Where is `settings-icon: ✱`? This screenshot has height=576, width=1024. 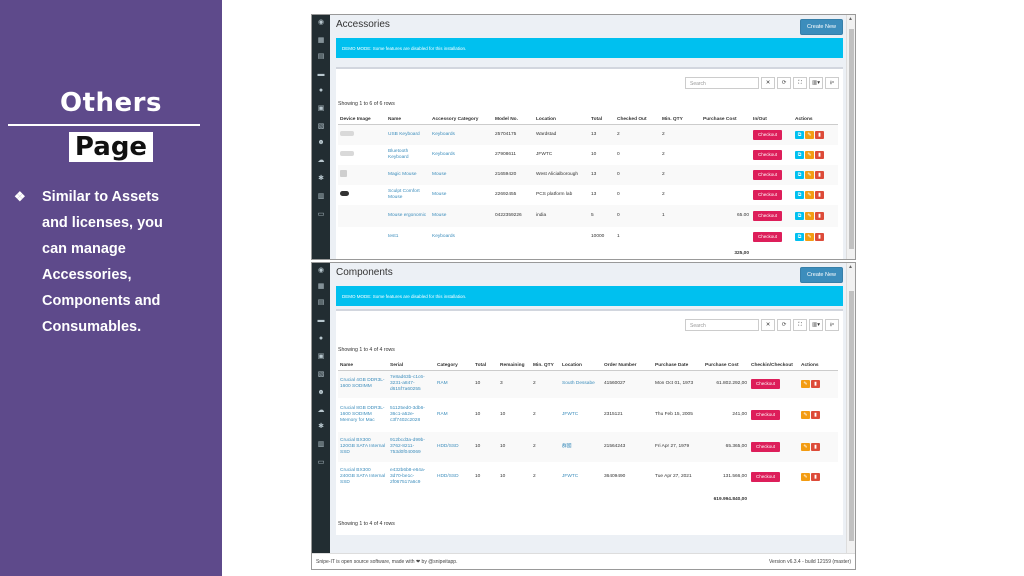
settings-icon: ✱ is located at coordinates (321, 178).